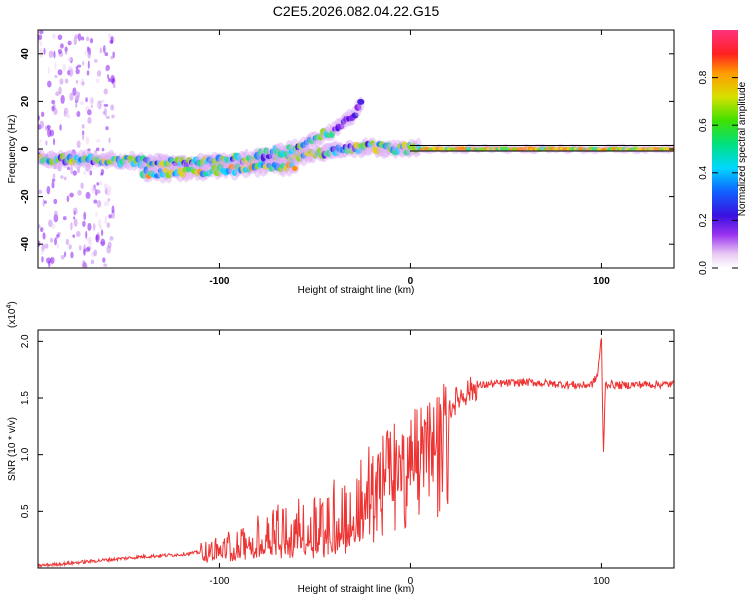 The height and width of the screenshot is (600, 750). I want to click on snr-y-label: SNR (10 * v/v), so click(12, 449).